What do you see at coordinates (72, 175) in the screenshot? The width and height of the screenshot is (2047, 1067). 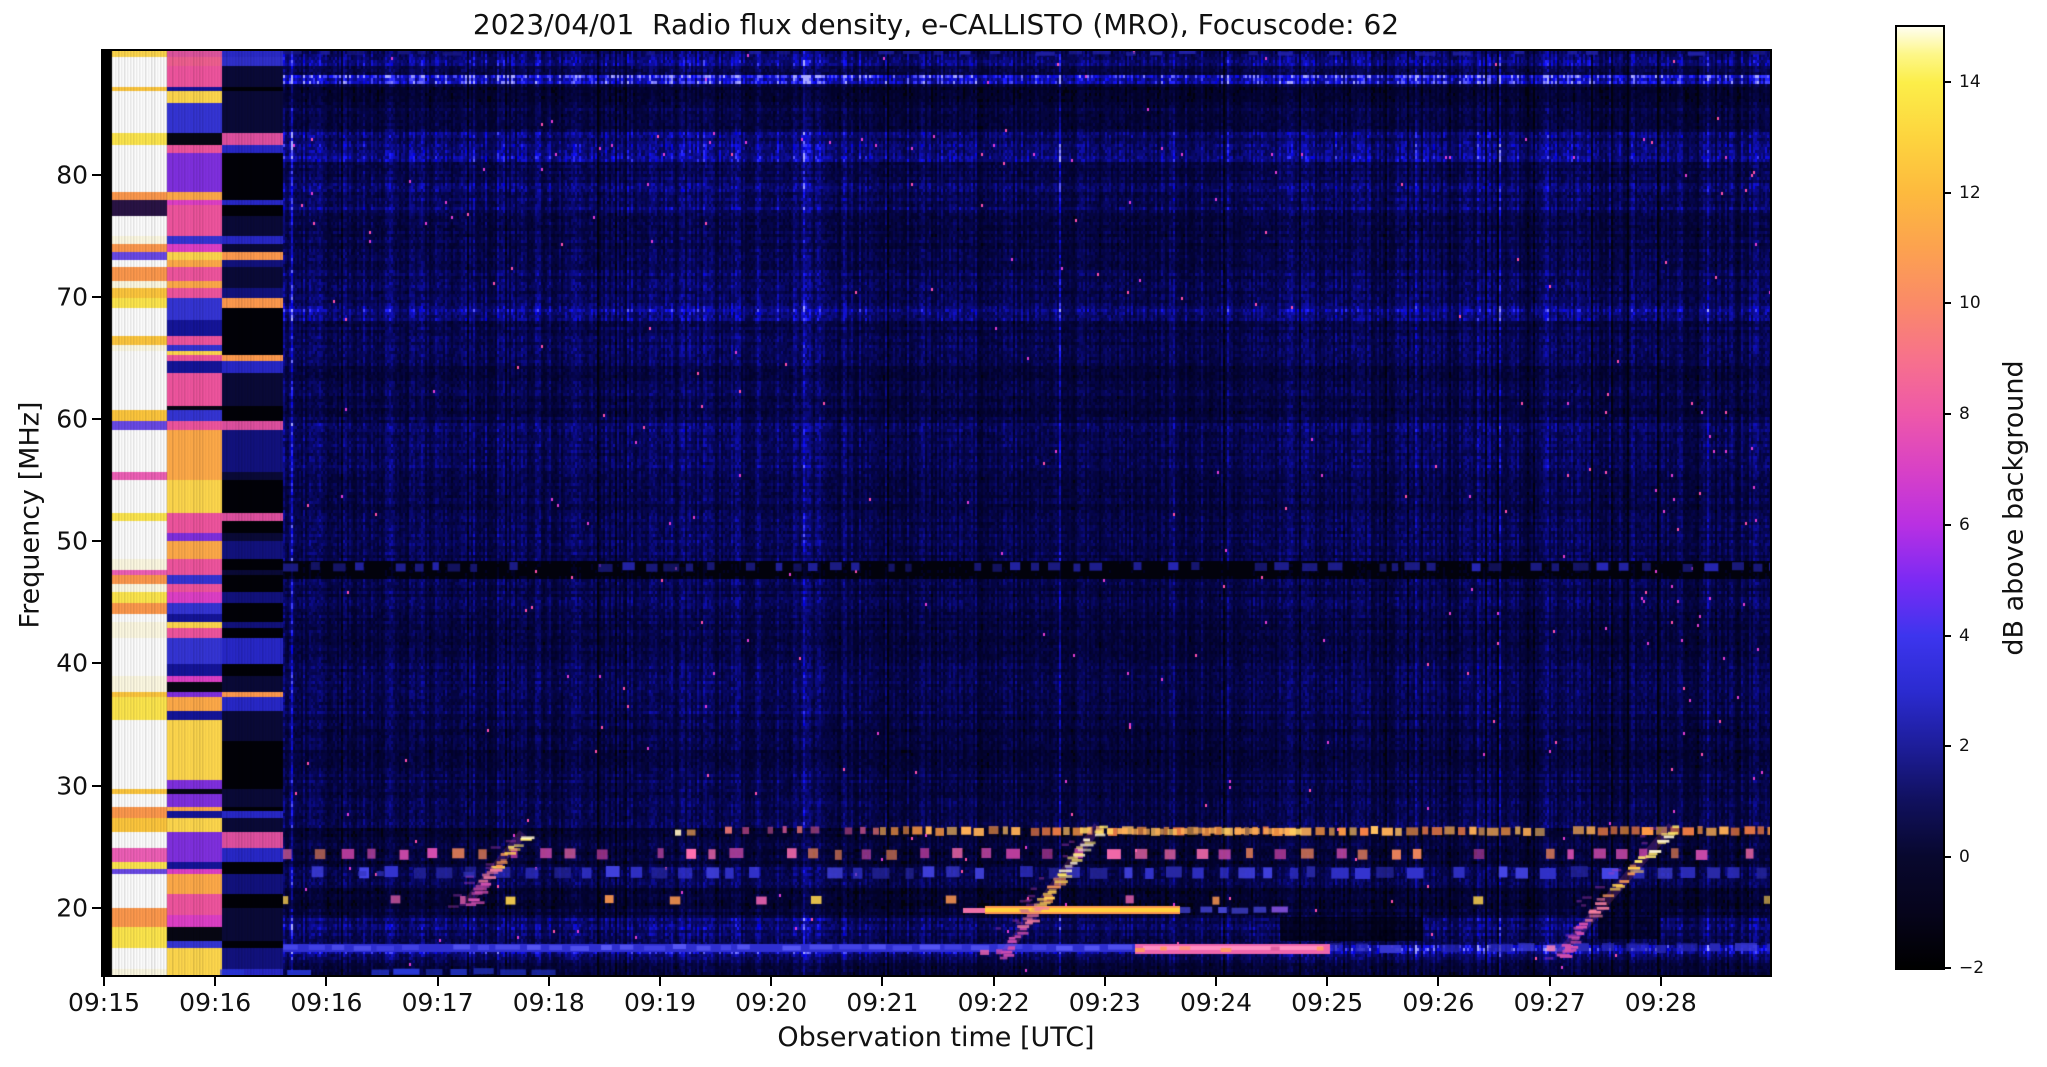 I see `y-tick-label: 80` at bounding box center [72, 175].